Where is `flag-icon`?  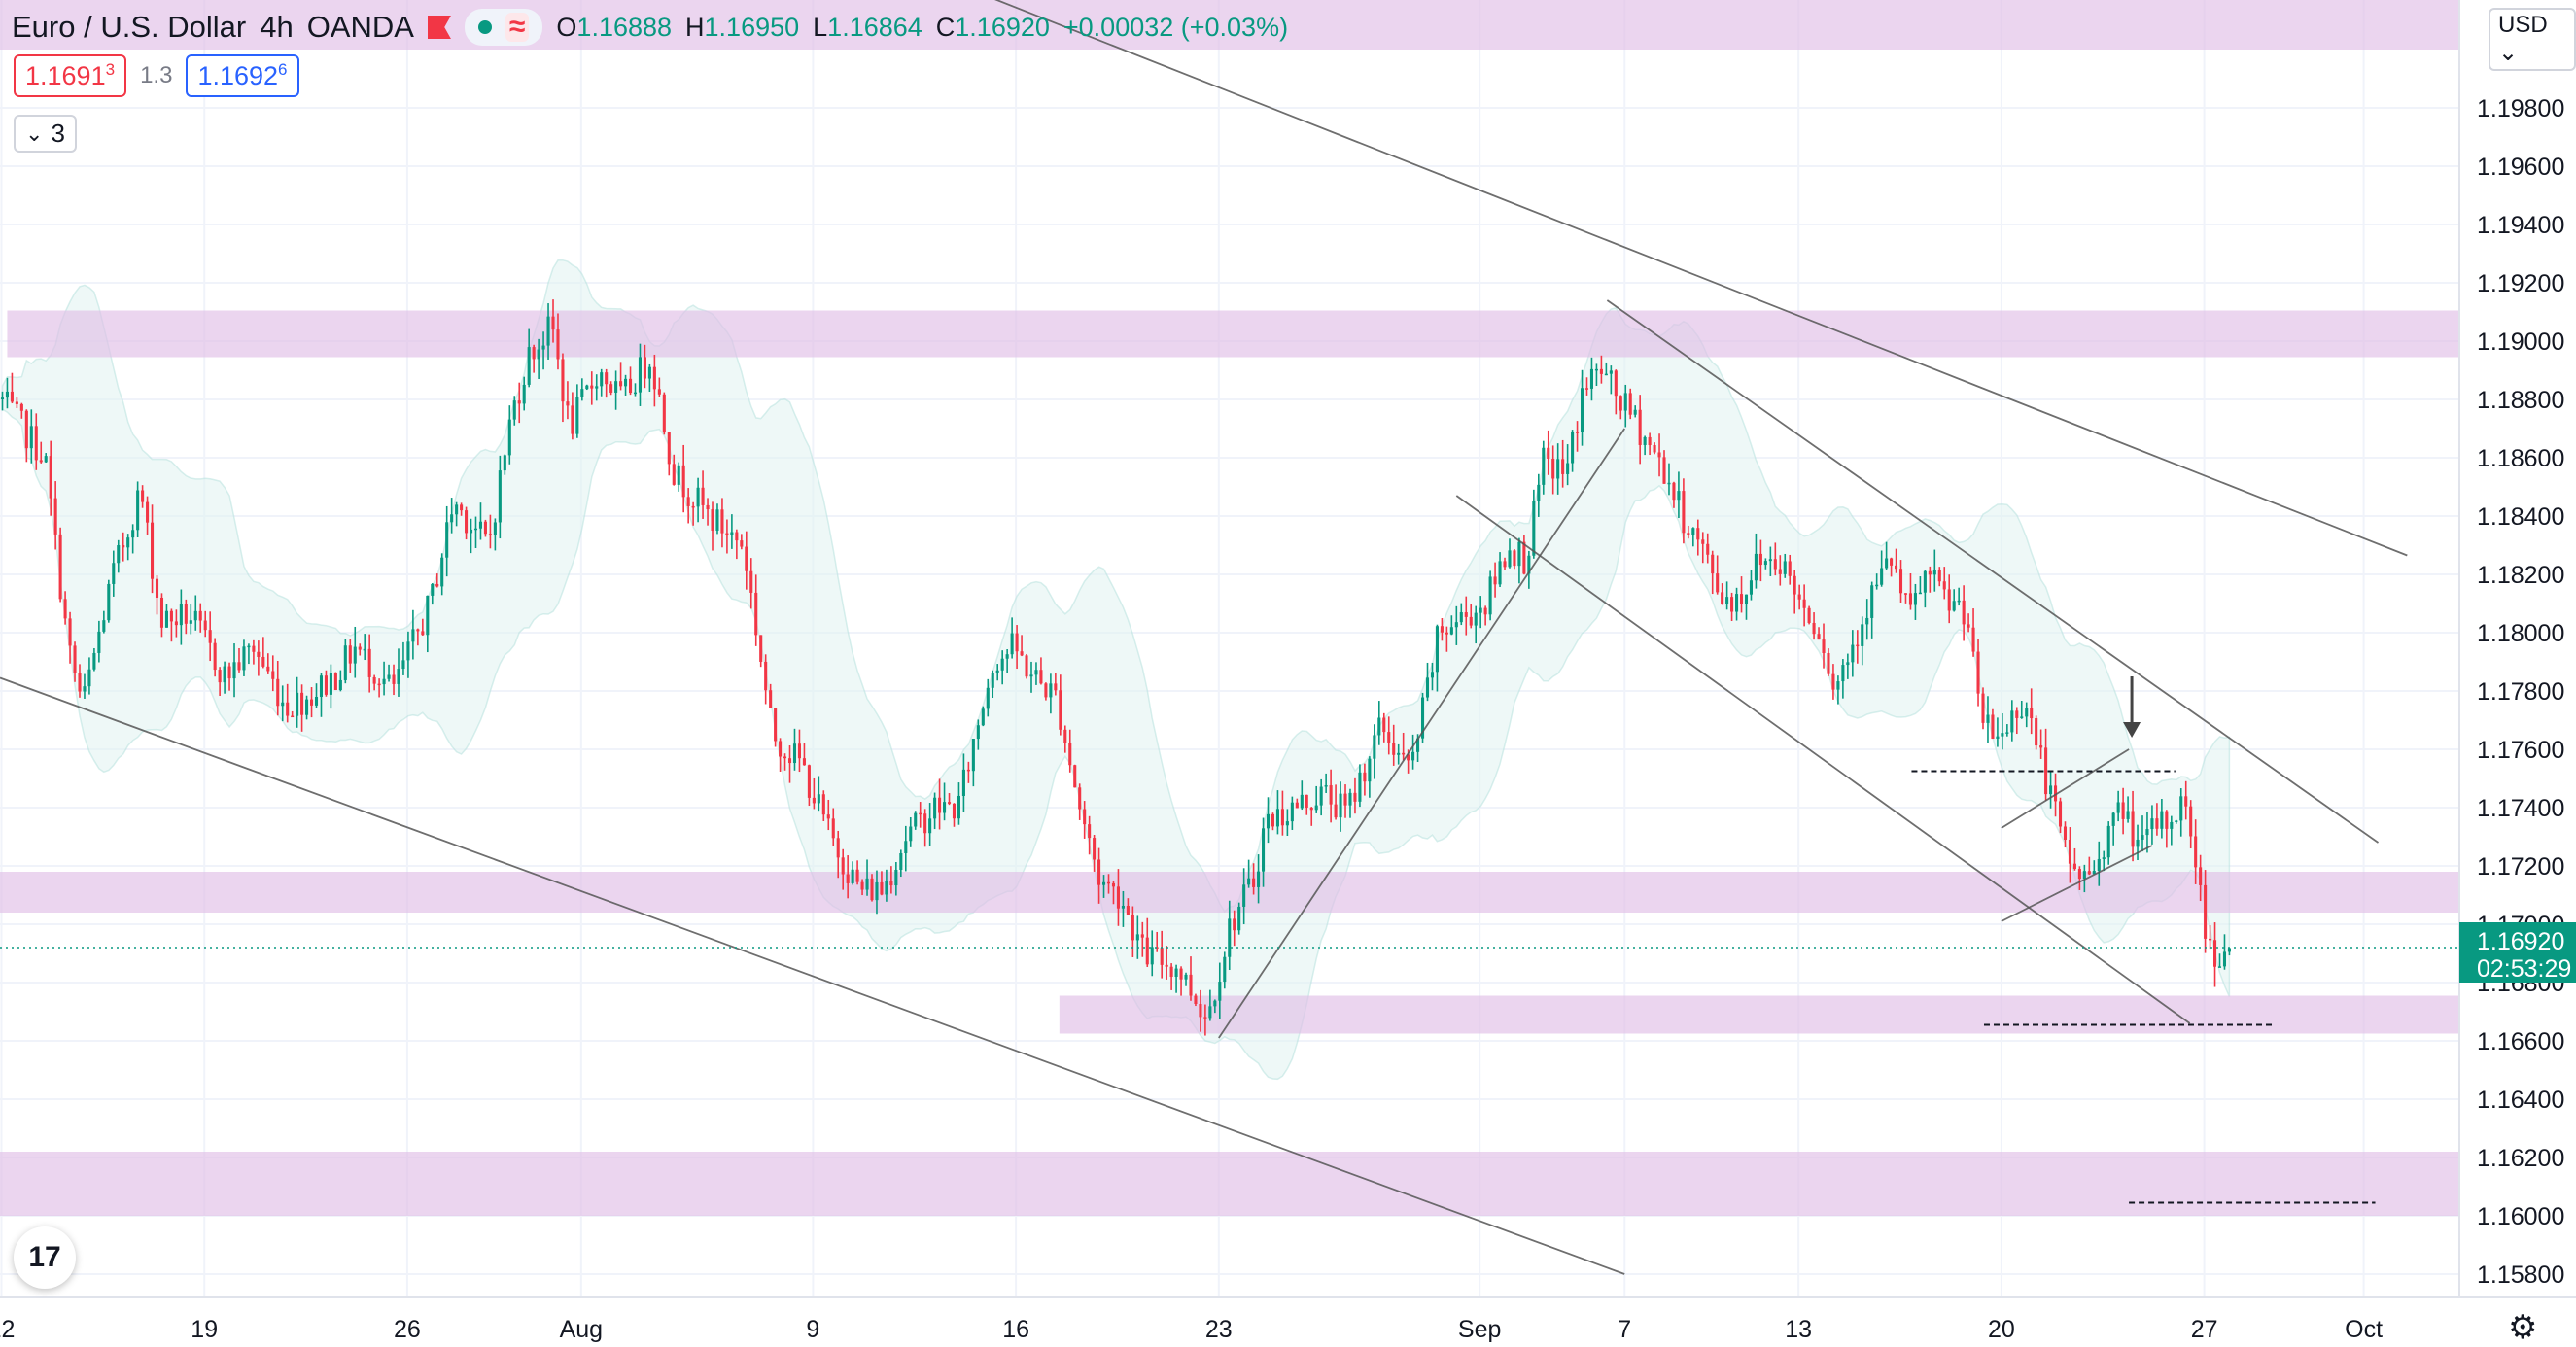 flag-icon is located at coordinates (439, 27).